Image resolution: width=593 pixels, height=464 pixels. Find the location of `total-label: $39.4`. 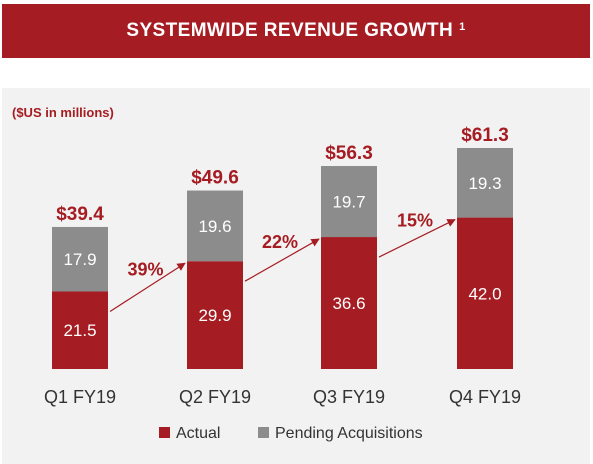

total-label: $39.4 is located at coordinates (80, 214).